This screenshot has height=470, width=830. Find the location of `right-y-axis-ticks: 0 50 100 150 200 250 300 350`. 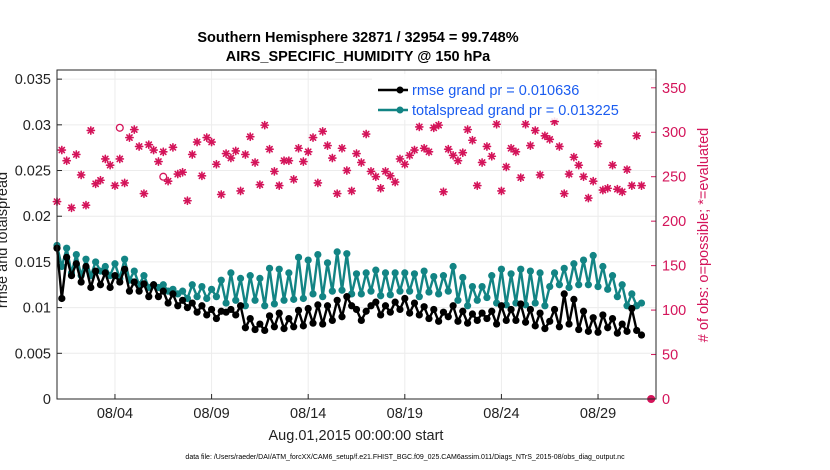

right-y-axis-ticks: 0 50 100 150 200 250 300 350 is located at coordinates (668, 244).